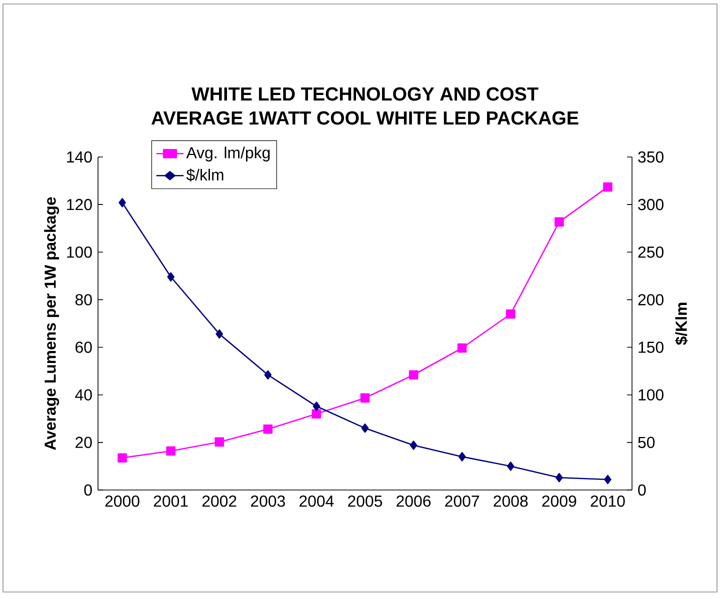  Describe the element at coordinates (79, 157) in the screenshot. I see `y-tick-label: 140` at that location.